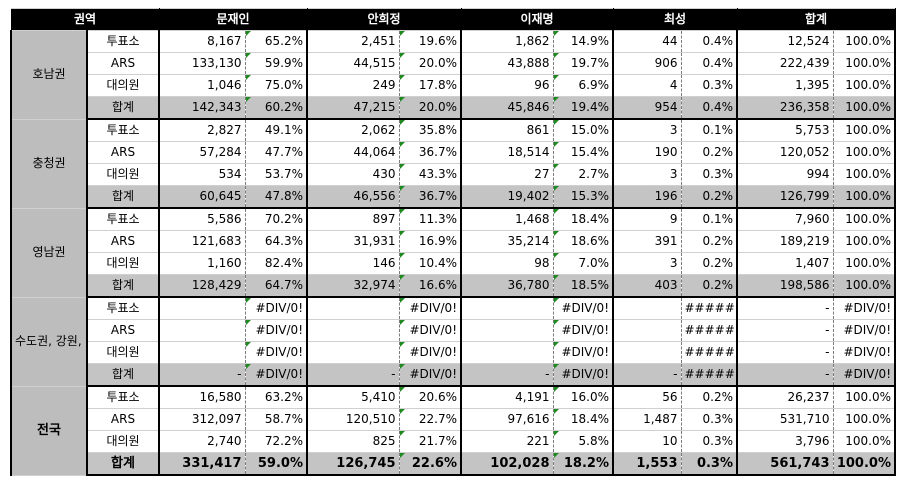 This screenshot has width=898, height=482. Describe the element at coordinates (507, 397) in the screenshot. I see `count-cell: 4,191` at that location.